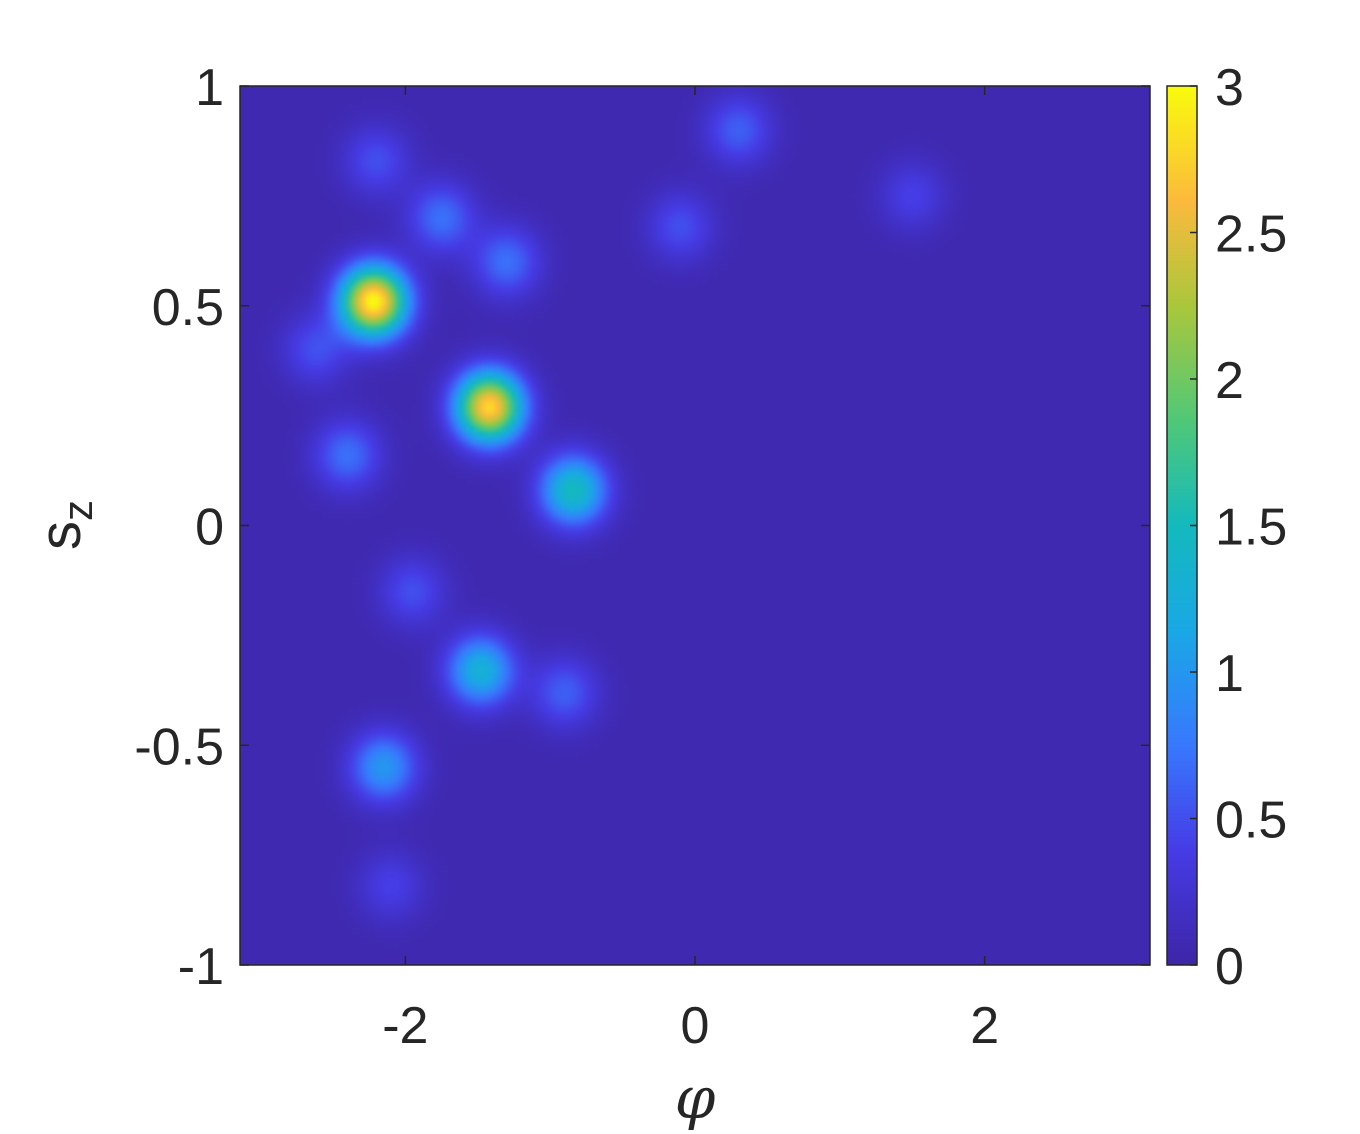  I want to click on colorbar-tick-label: 0.5, so click(1251, 821).